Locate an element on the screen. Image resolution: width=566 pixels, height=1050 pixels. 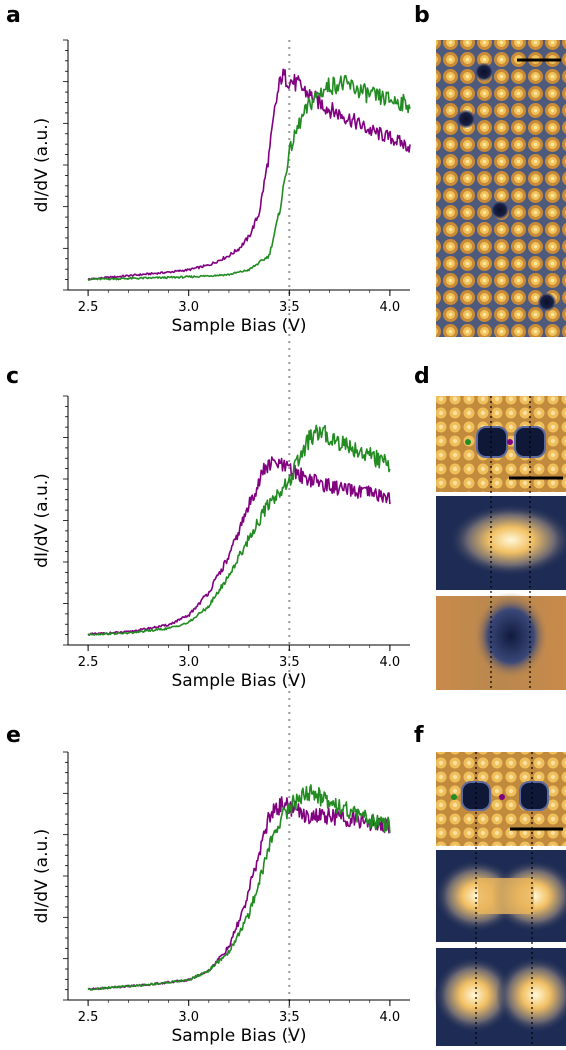
panel-label-d: d is located at coordinates (422, 376).